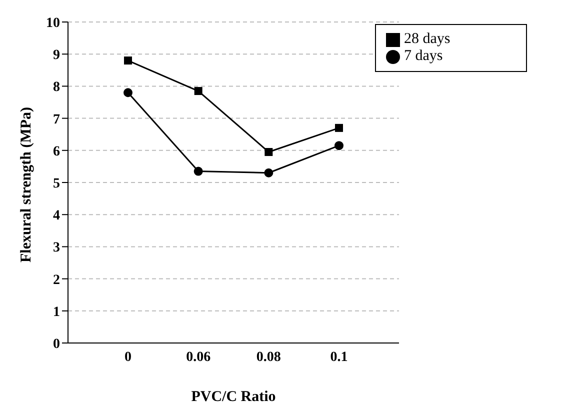 The width and height of the screenshot is (579, 416). What do you see at coordinates (56, 312) in the screenshot?
I see `y-tick-label: 1` at bounding box center [56, 312].